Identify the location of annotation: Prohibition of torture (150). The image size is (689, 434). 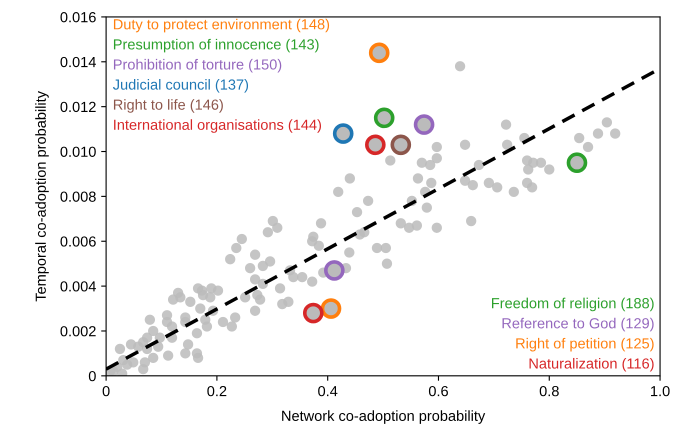
(198, 65).